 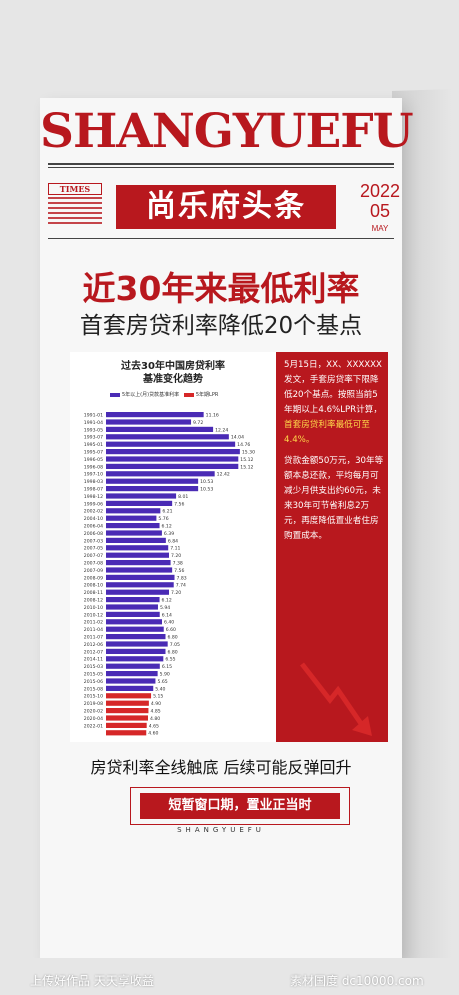 What do you see at coordinates (93, 445) in the screenshot?
I see `tick-label: 1995-01` at bounding box center [93, 445].